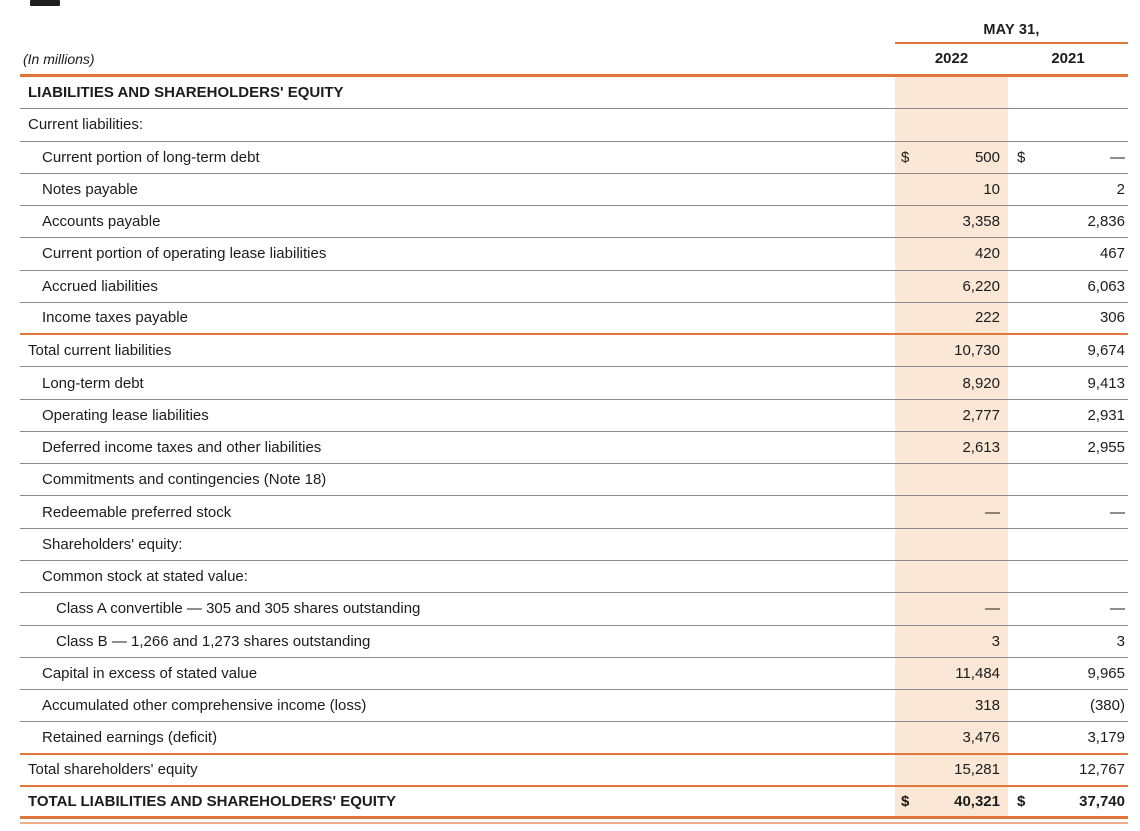  Describe the element at coordinates (951, 383) in the screenshot. I see `cell-2022: 8,920` at that location.